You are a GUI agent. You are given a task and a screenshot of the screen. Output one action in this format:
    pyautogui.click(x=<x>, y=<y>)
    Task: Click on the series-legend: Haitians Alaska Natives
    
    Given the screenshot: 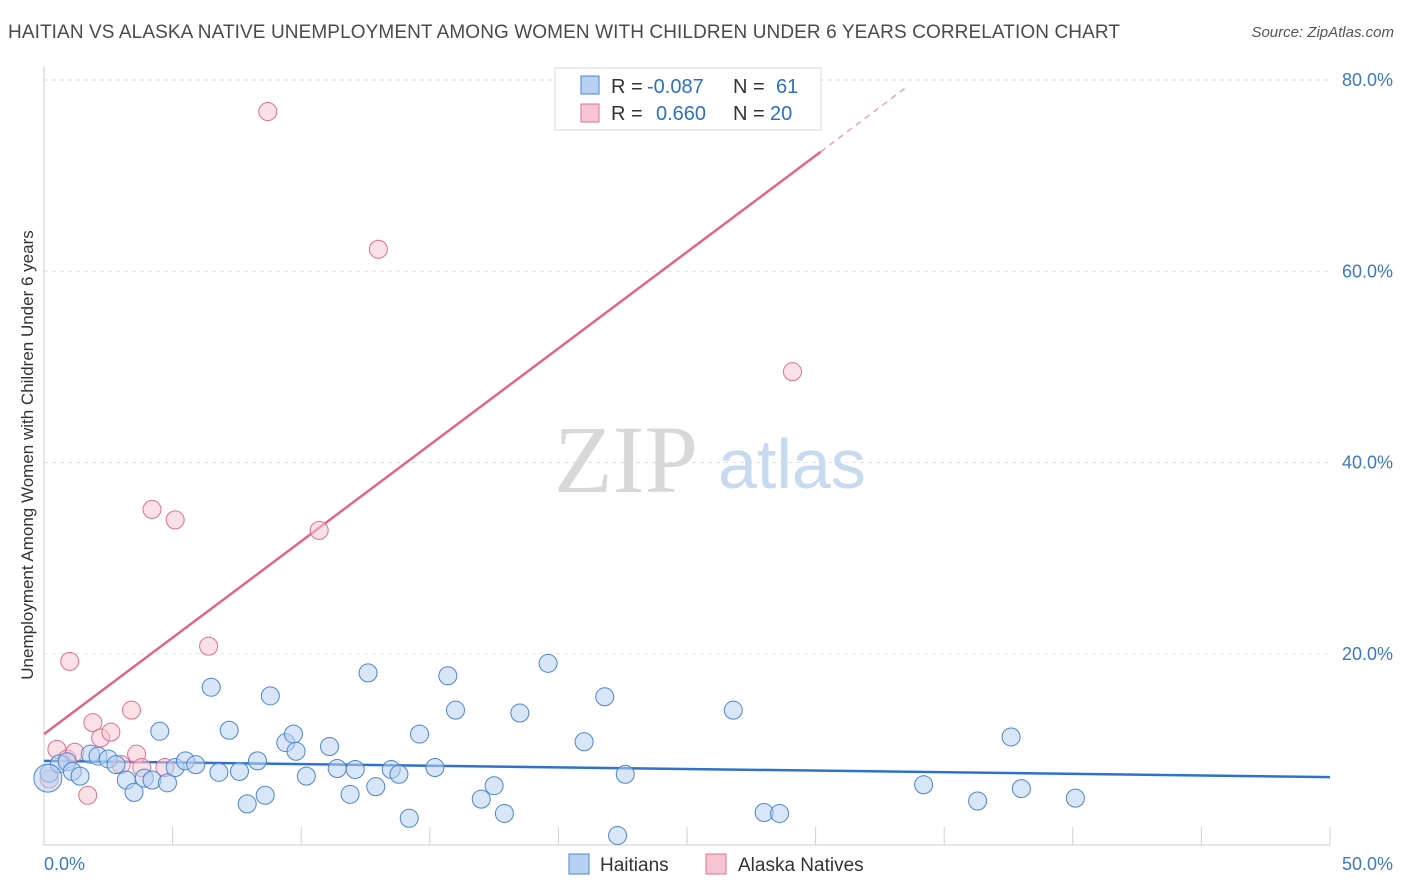 What is the action you would take?
    pyautogui.click(x=716, y=864)
    